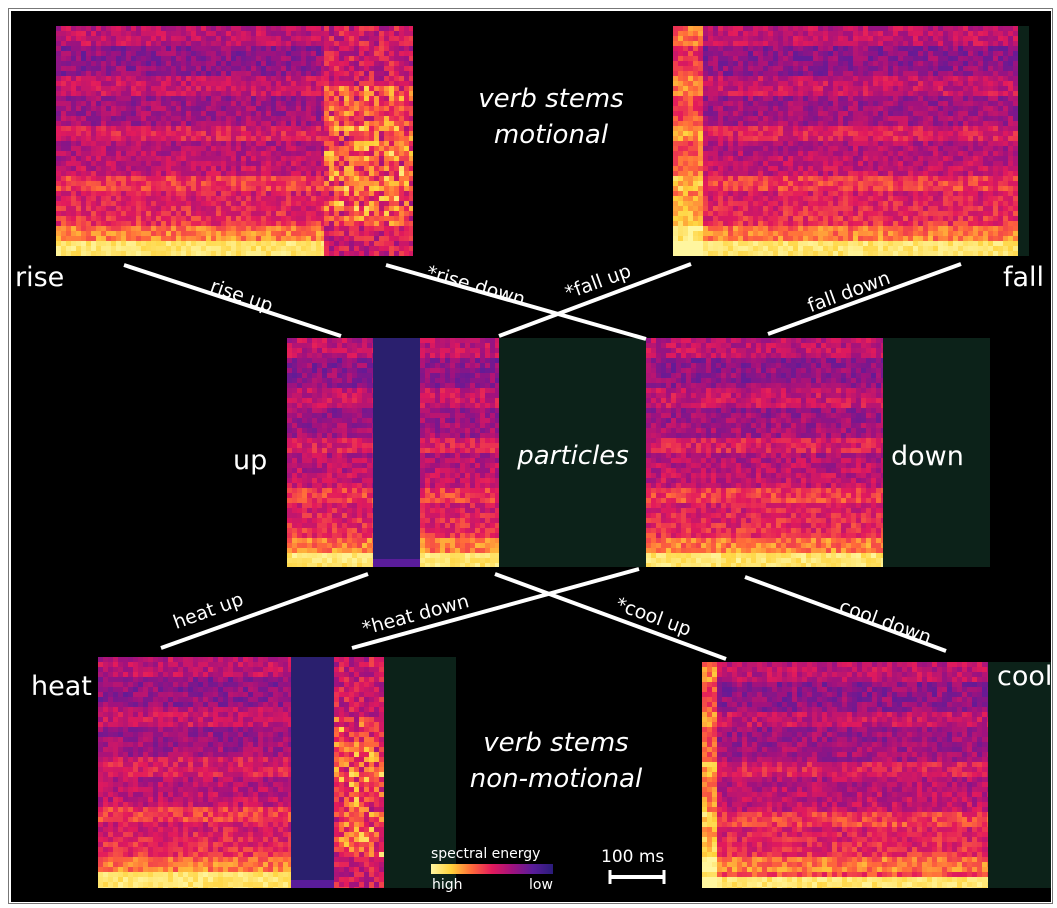 The image size is (1057, 908). Describe the element at coordinates (551, 117) in the screenshot. I see `caption-verb-stems-motional: verb stems motional` at that location.